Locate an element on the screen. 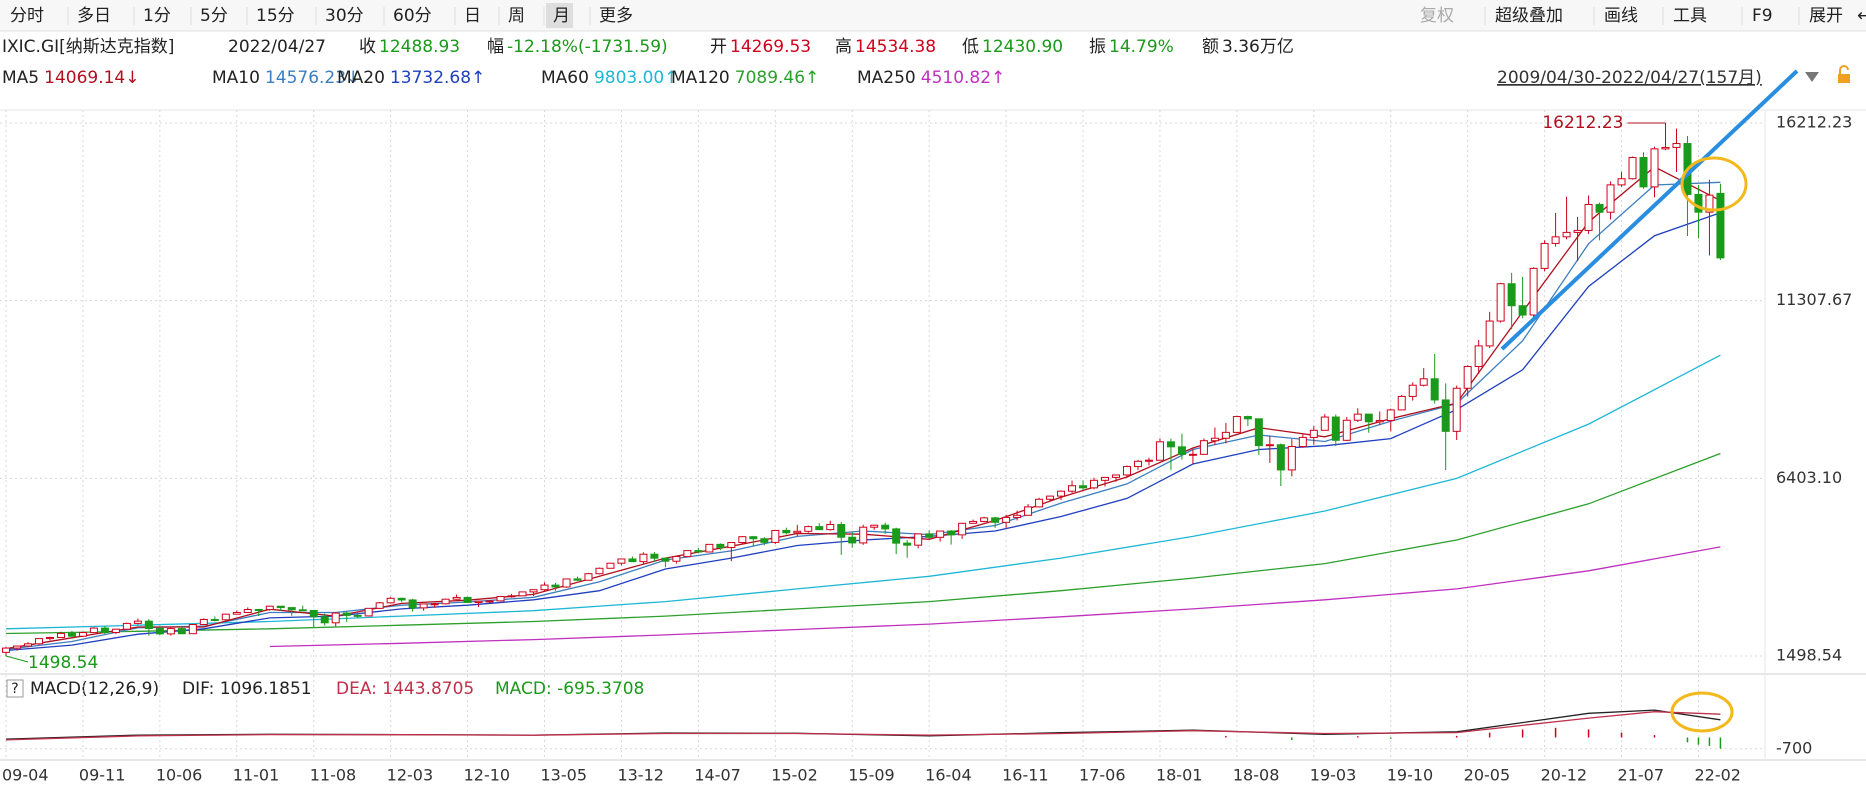  x-tick-label: 11-08 is located at coordinates (333, 775).